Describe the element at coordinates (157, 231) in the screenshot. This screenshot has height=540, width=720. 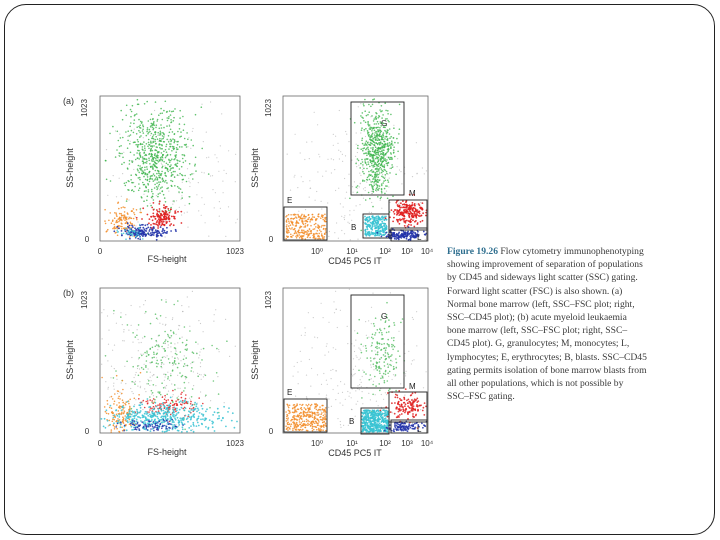
I see `lymphocyte-point` at that location.